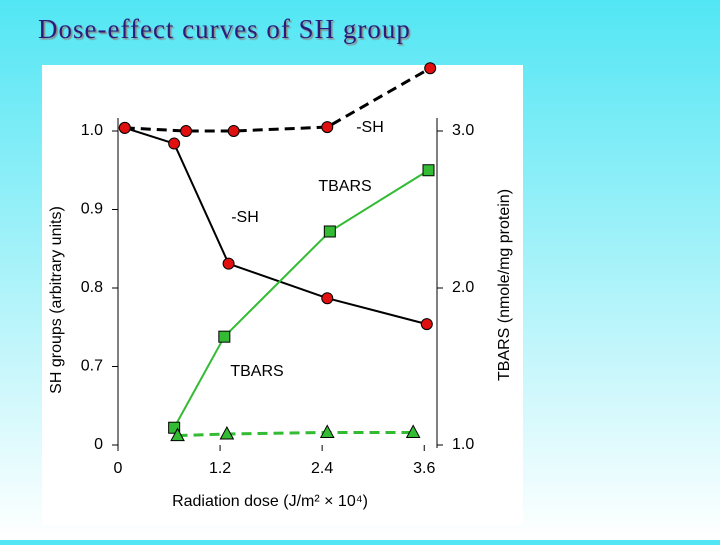  What do you see at coordinates (92, 366) in the screenshot?
I see `y-tick-label: 0.7` at bounding box center [92, 366].